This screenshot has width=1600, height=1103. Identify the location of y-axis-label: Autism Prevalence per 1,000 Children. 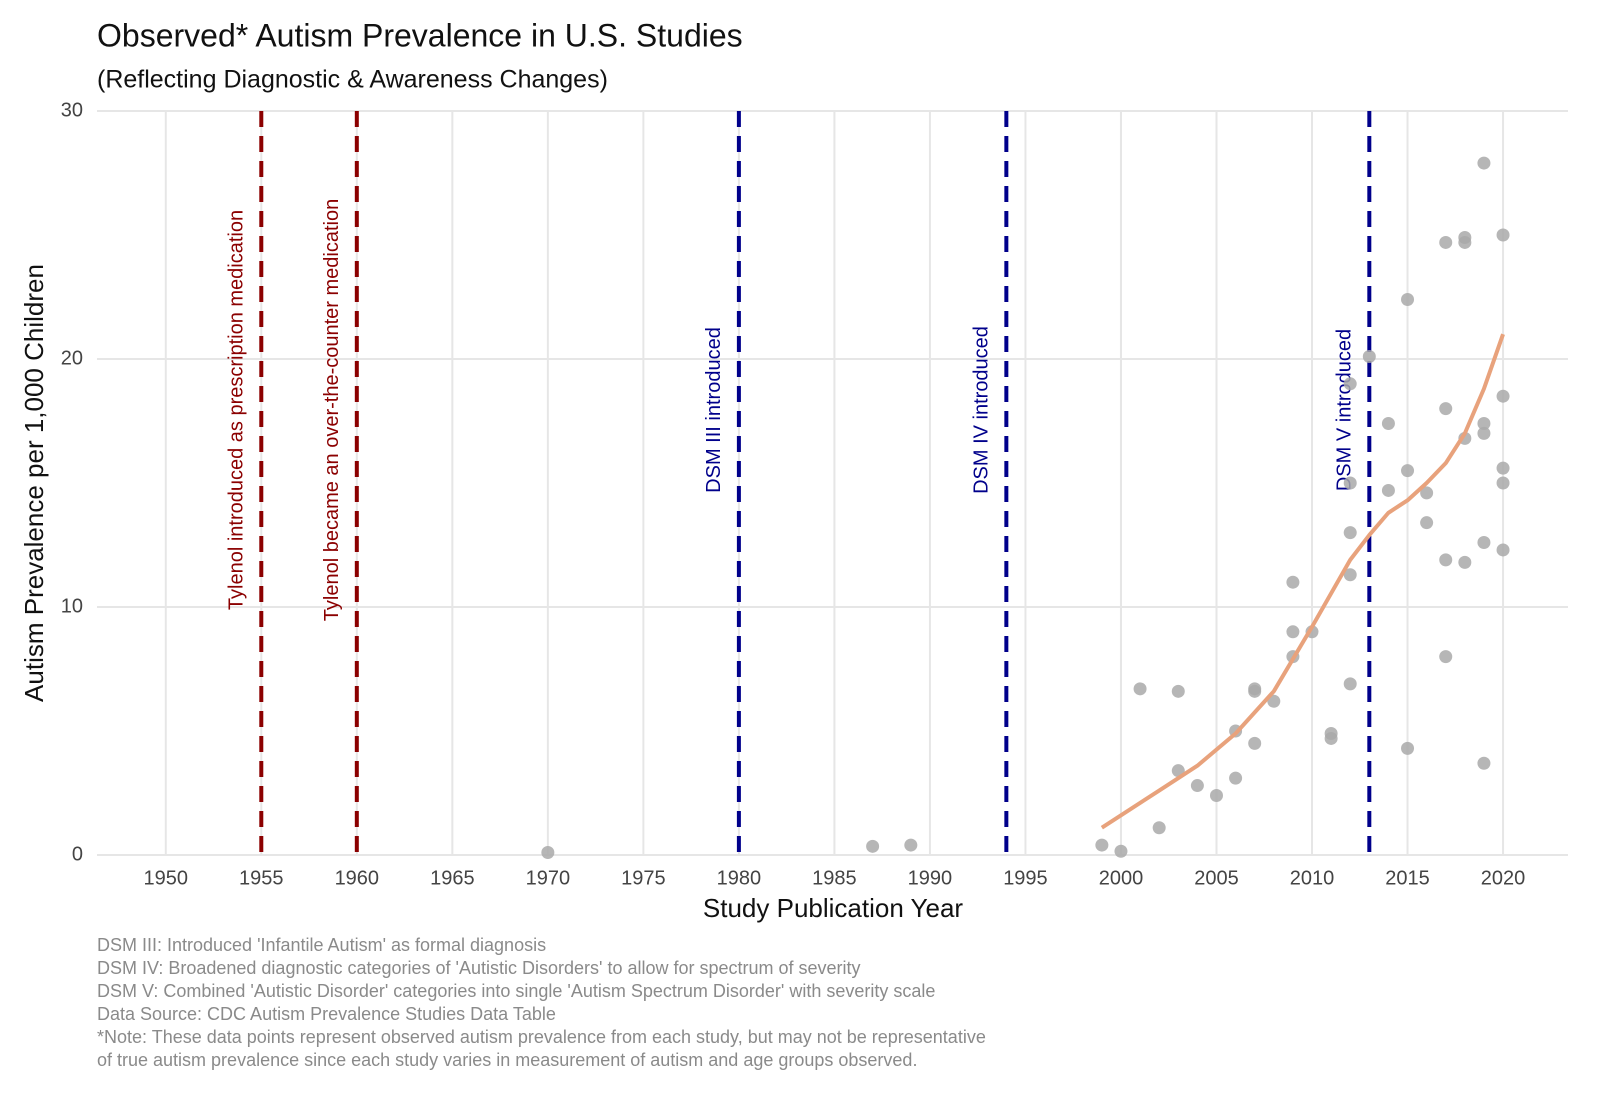
(34, 483).